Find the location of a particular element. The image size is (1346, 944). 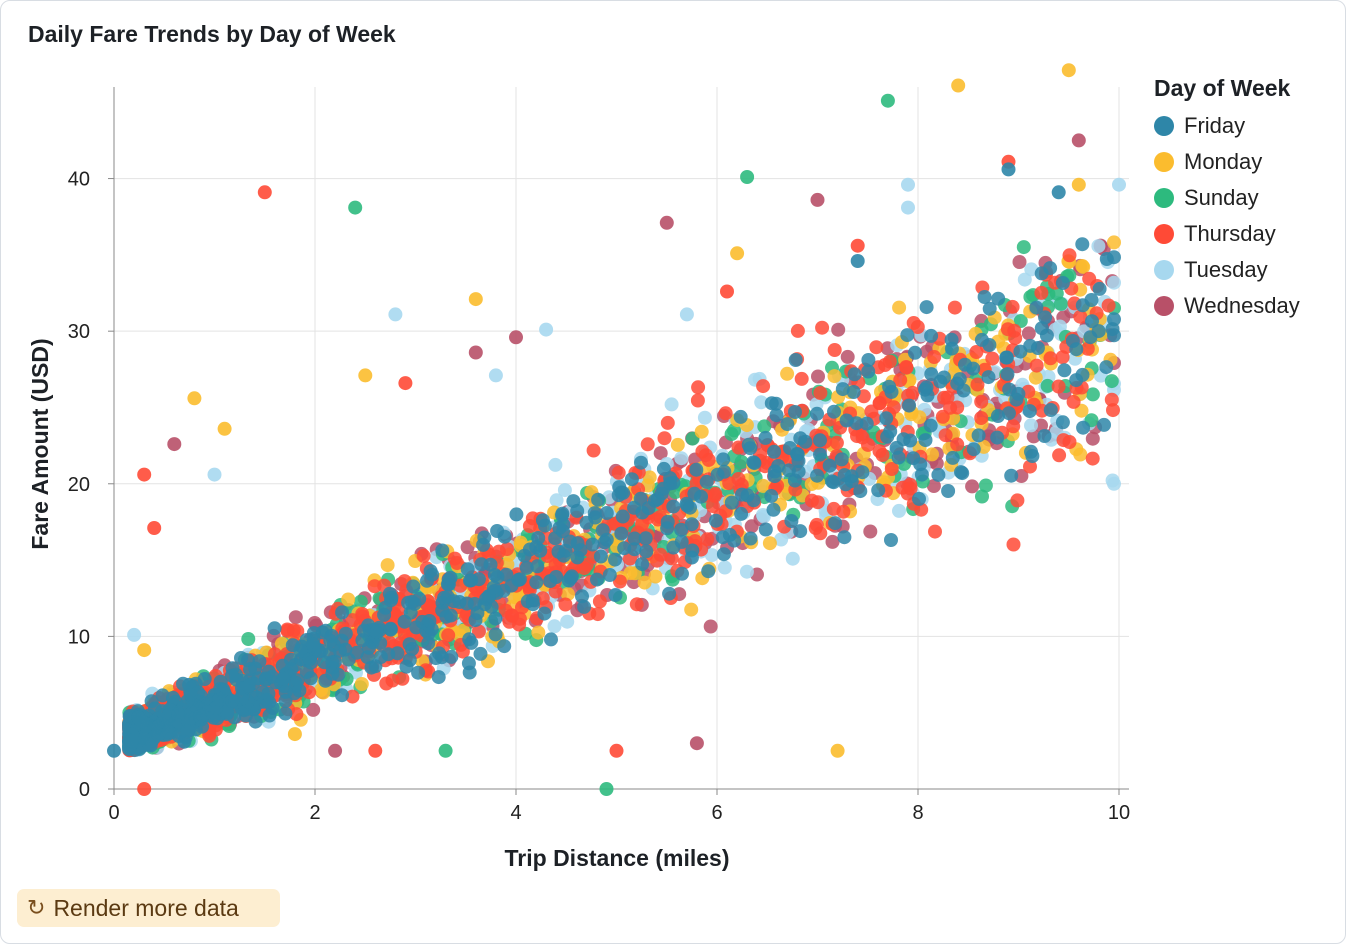

render-more-button: ↻ Render more data is located at coordinates (148, 908).